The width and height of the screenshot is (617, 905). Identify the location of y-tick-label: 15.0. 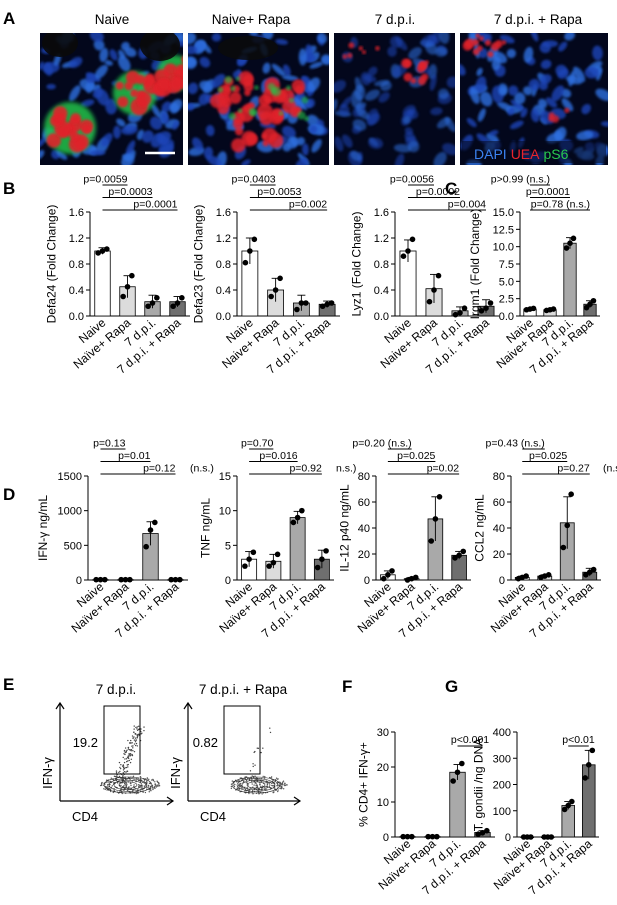
(503, 213).